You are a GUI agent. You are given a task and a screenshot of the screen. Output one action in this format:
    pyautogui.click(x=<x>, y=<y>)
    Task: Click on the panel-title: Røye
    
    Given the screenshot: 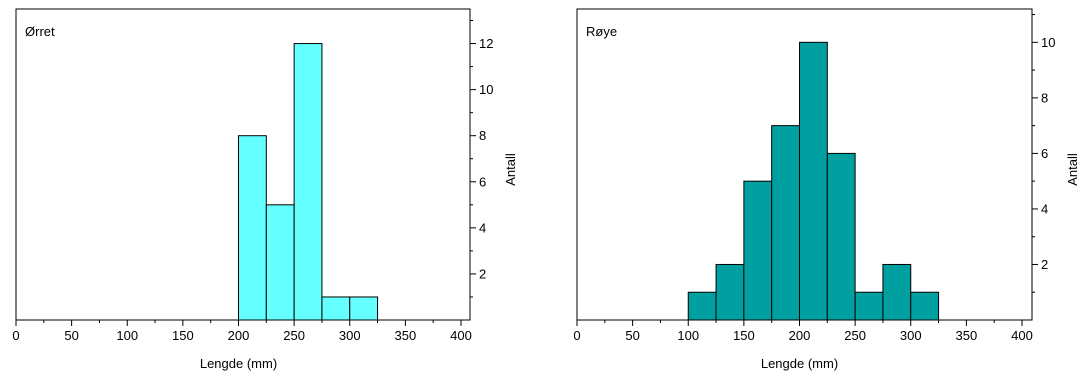 What is the action you would take?
    pyautogui.click(x=601, y=31)
    